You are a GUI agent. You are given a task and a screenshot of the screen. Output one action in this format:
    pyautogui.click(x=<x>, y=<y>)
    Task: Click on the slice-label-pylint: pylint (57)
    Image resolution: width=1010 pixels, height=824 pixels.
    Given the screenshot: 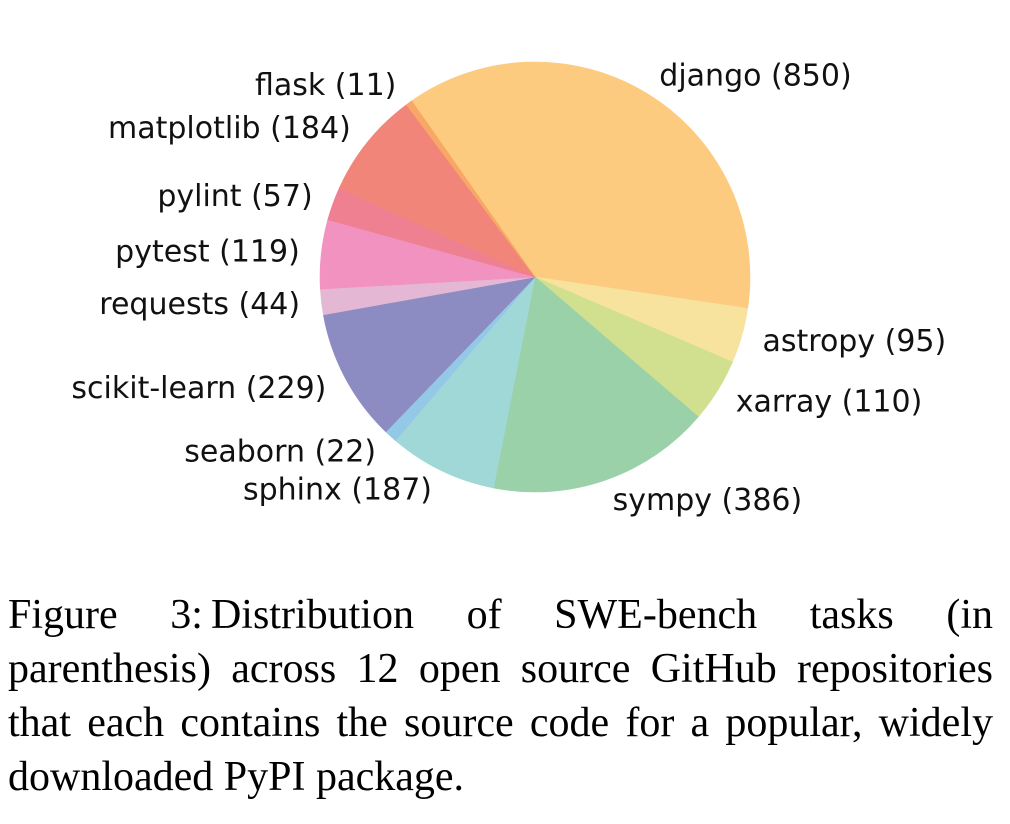 What is the action you would take?
    pyautogui.click(x=234, y=196)
    